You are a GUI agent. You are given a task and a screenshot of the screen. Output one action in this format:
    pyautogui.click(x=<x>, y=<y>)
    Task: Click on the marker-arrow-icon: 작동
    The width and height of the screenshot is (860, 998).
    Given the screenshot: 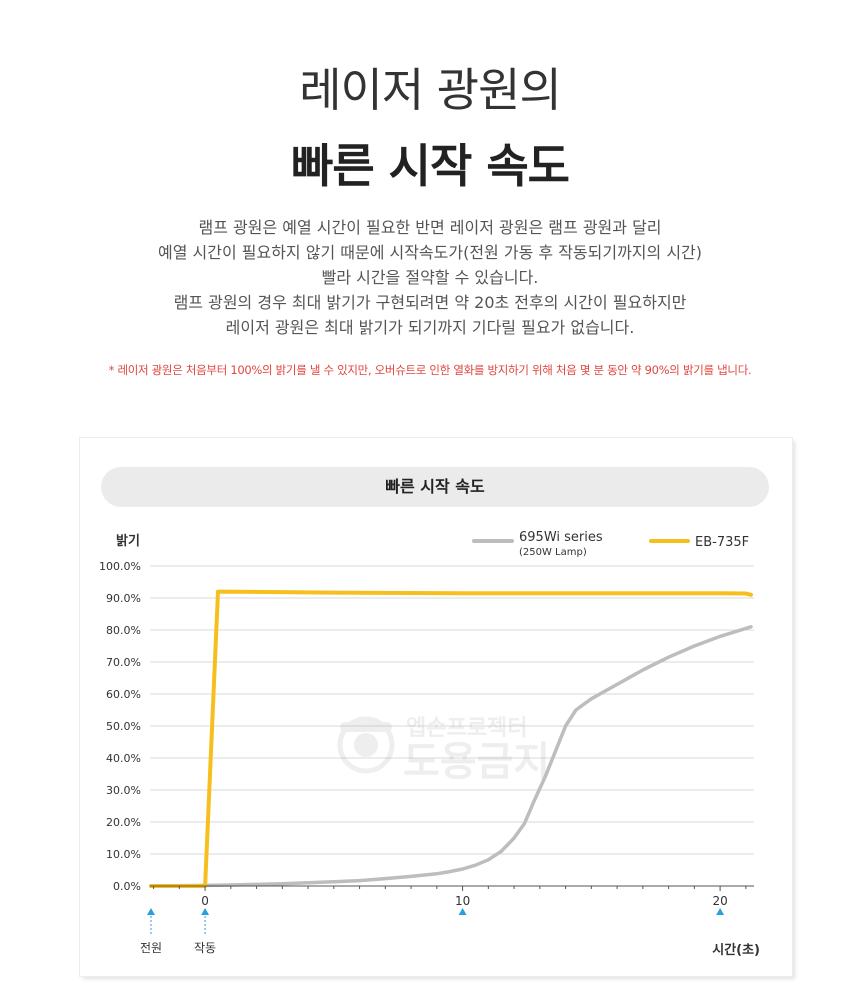 What is the action you would take?
    pyautogui.click(x=205, y=931)
    